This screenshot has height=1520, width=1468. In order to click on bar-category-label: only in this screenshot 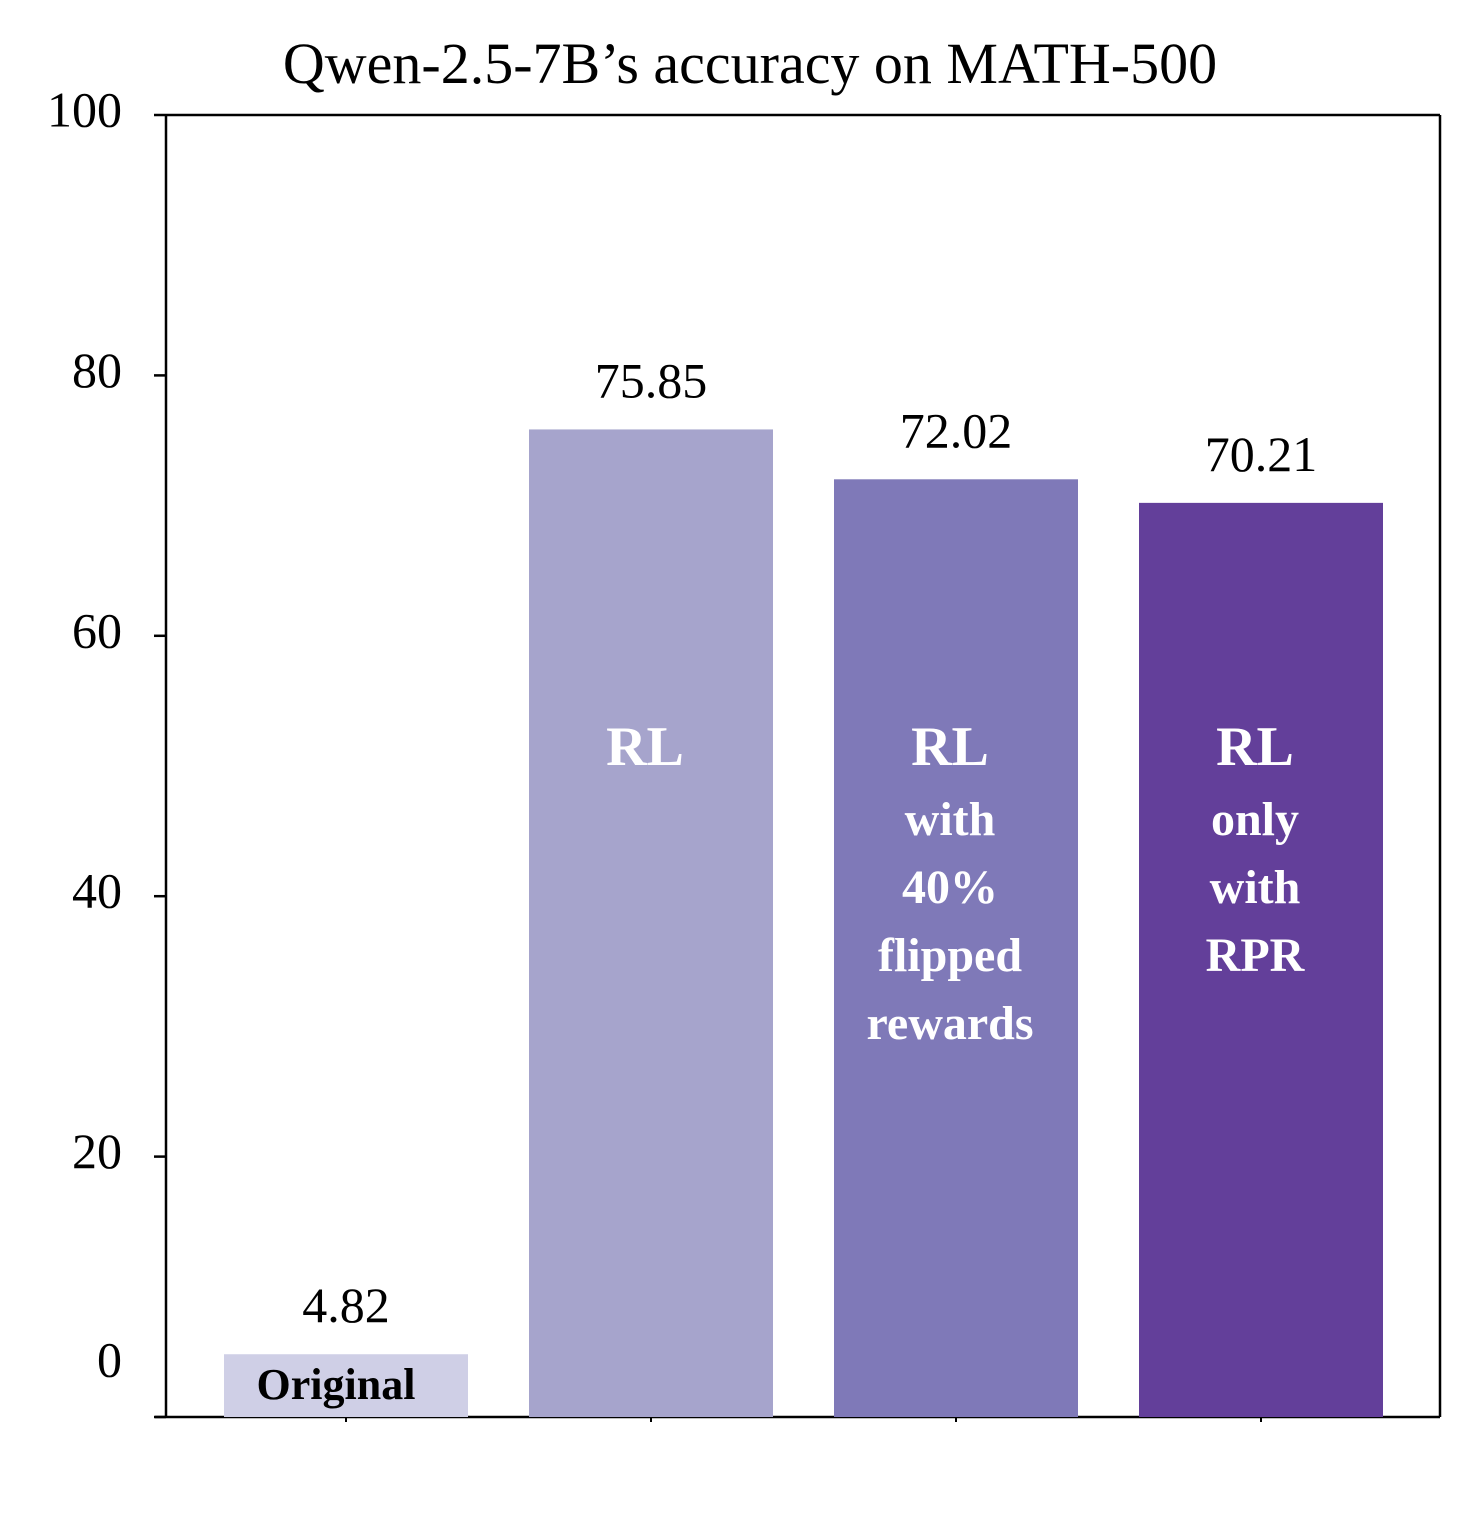, I will do `click(1255, 819)`.